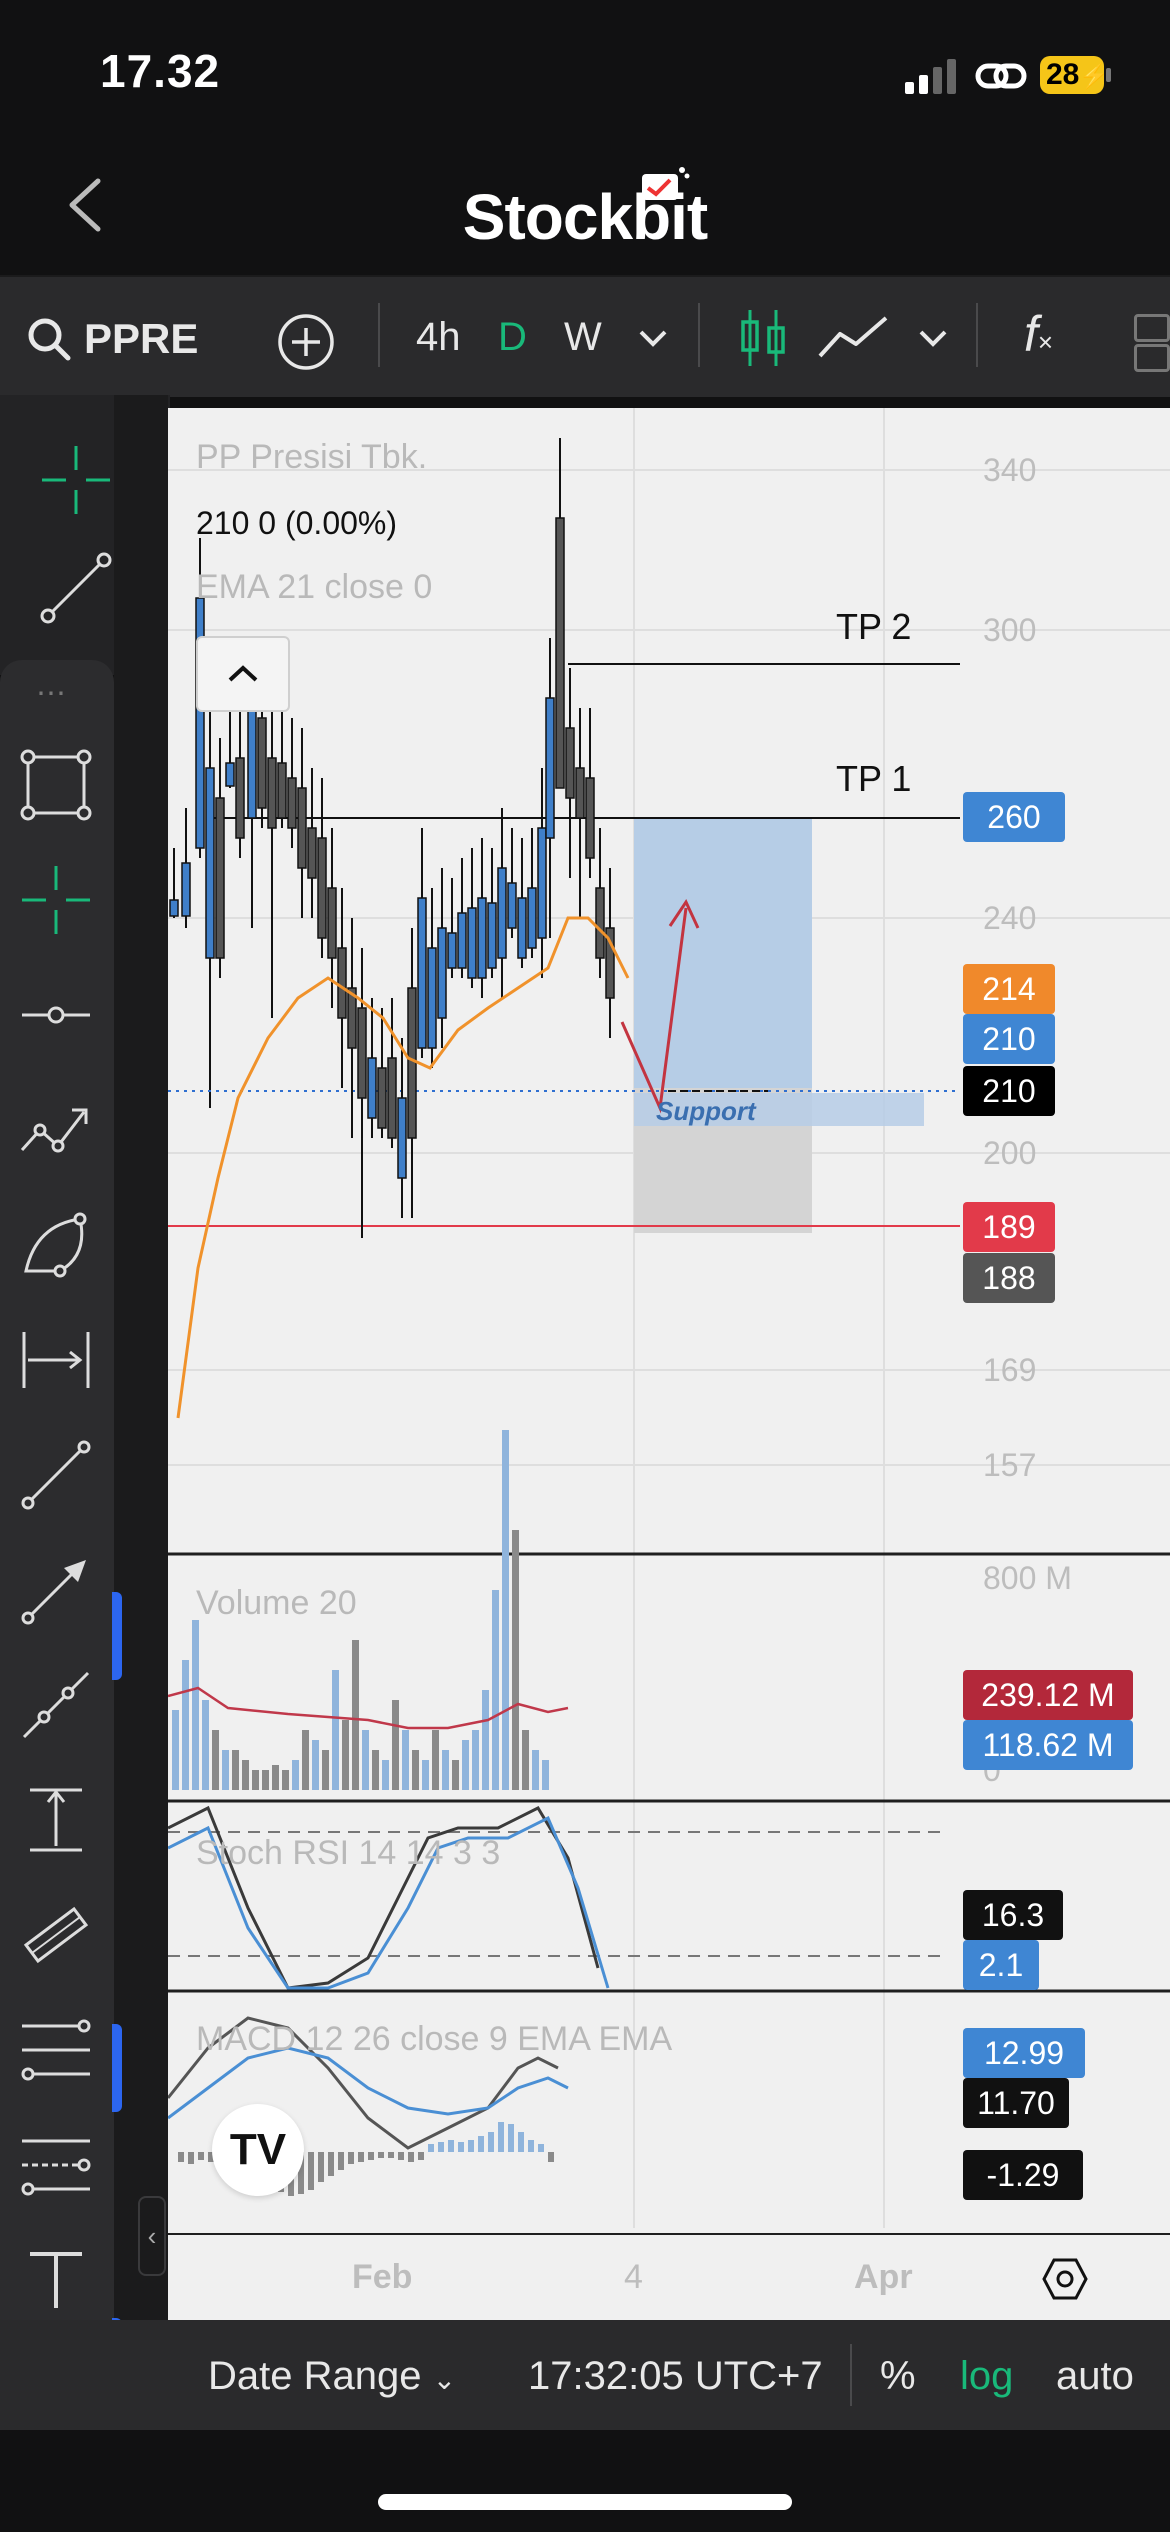 This screenshot has width=1170, height=2532. What do you see at coordinates (53, 693) in the screenshot?
I see `drag-handle-icon: ⋯` at bounding box center [53, 693].